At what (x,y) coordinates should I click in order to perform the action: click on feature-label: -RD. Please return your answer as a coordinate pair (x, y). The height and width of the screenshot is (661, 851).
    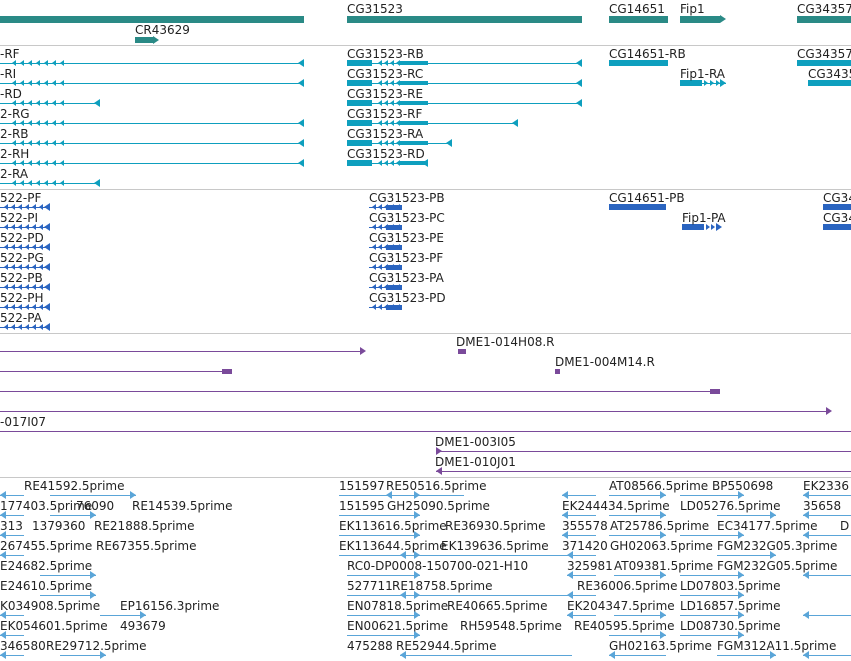
    Looking at the image, I should click on (11, 94).